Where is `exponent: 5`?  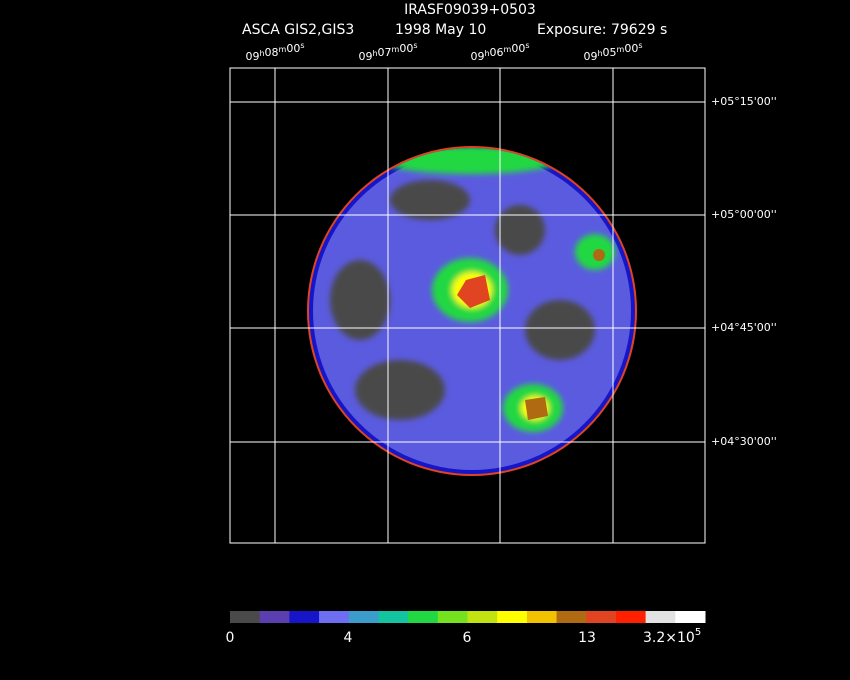 exponent: 5 is located at coordinates (698, 632).